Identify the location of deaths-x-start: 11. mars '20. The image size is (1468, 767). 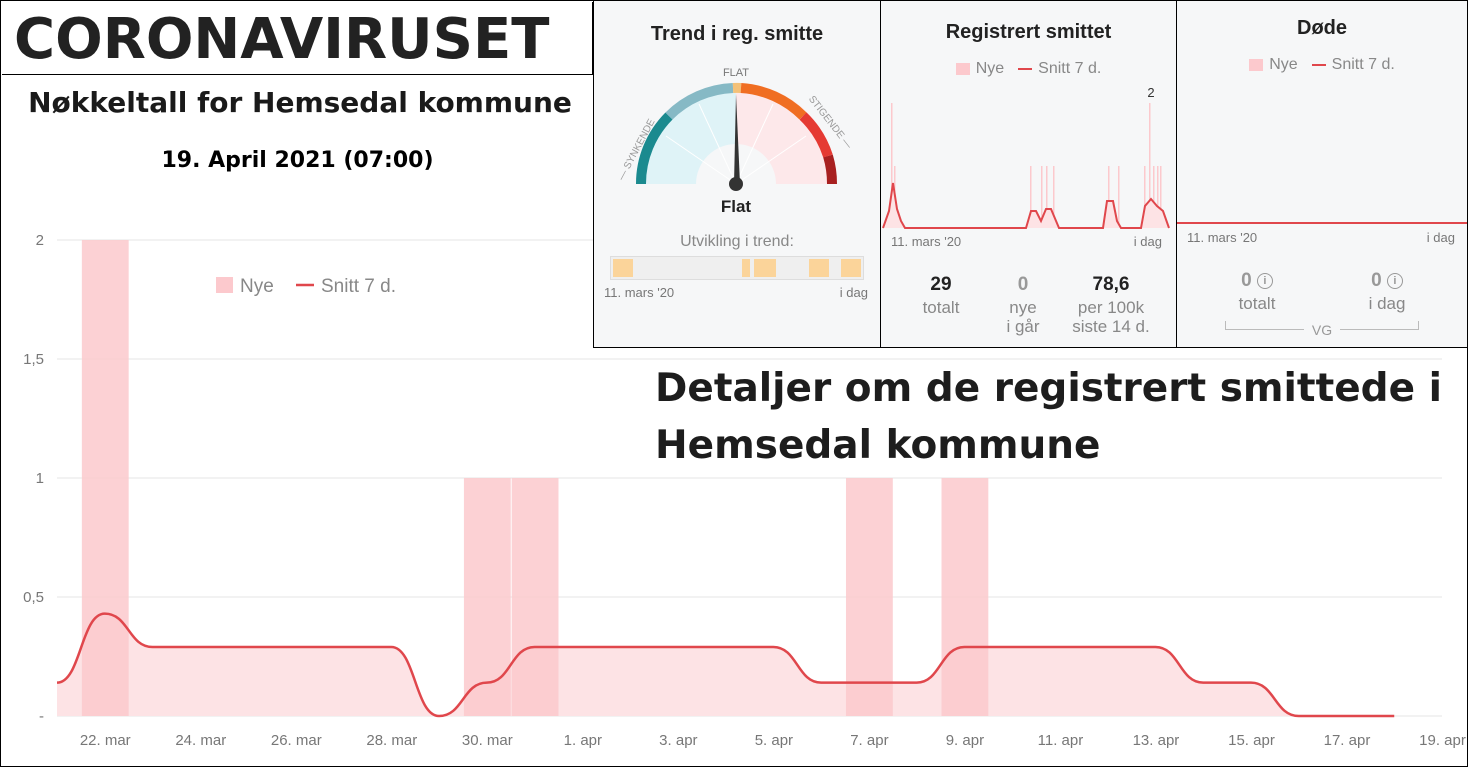
(1222, 237).